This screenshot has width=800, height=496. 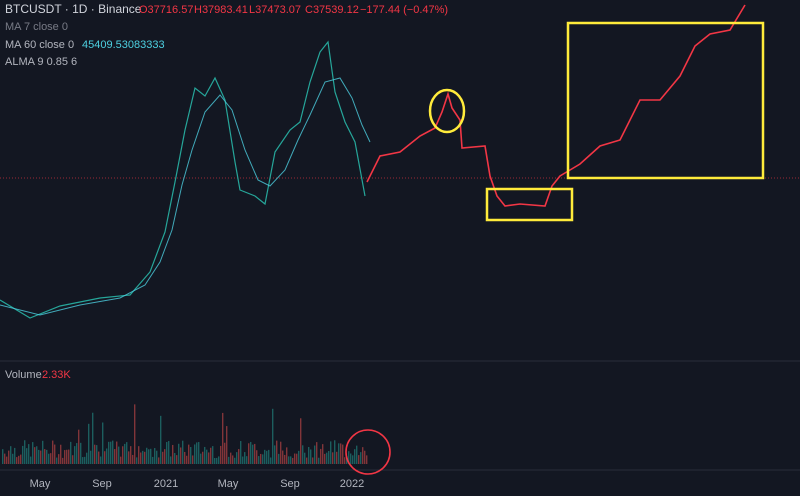 I want to click on indicator-label: MA 60 close 0, so click(x=39, y=45).